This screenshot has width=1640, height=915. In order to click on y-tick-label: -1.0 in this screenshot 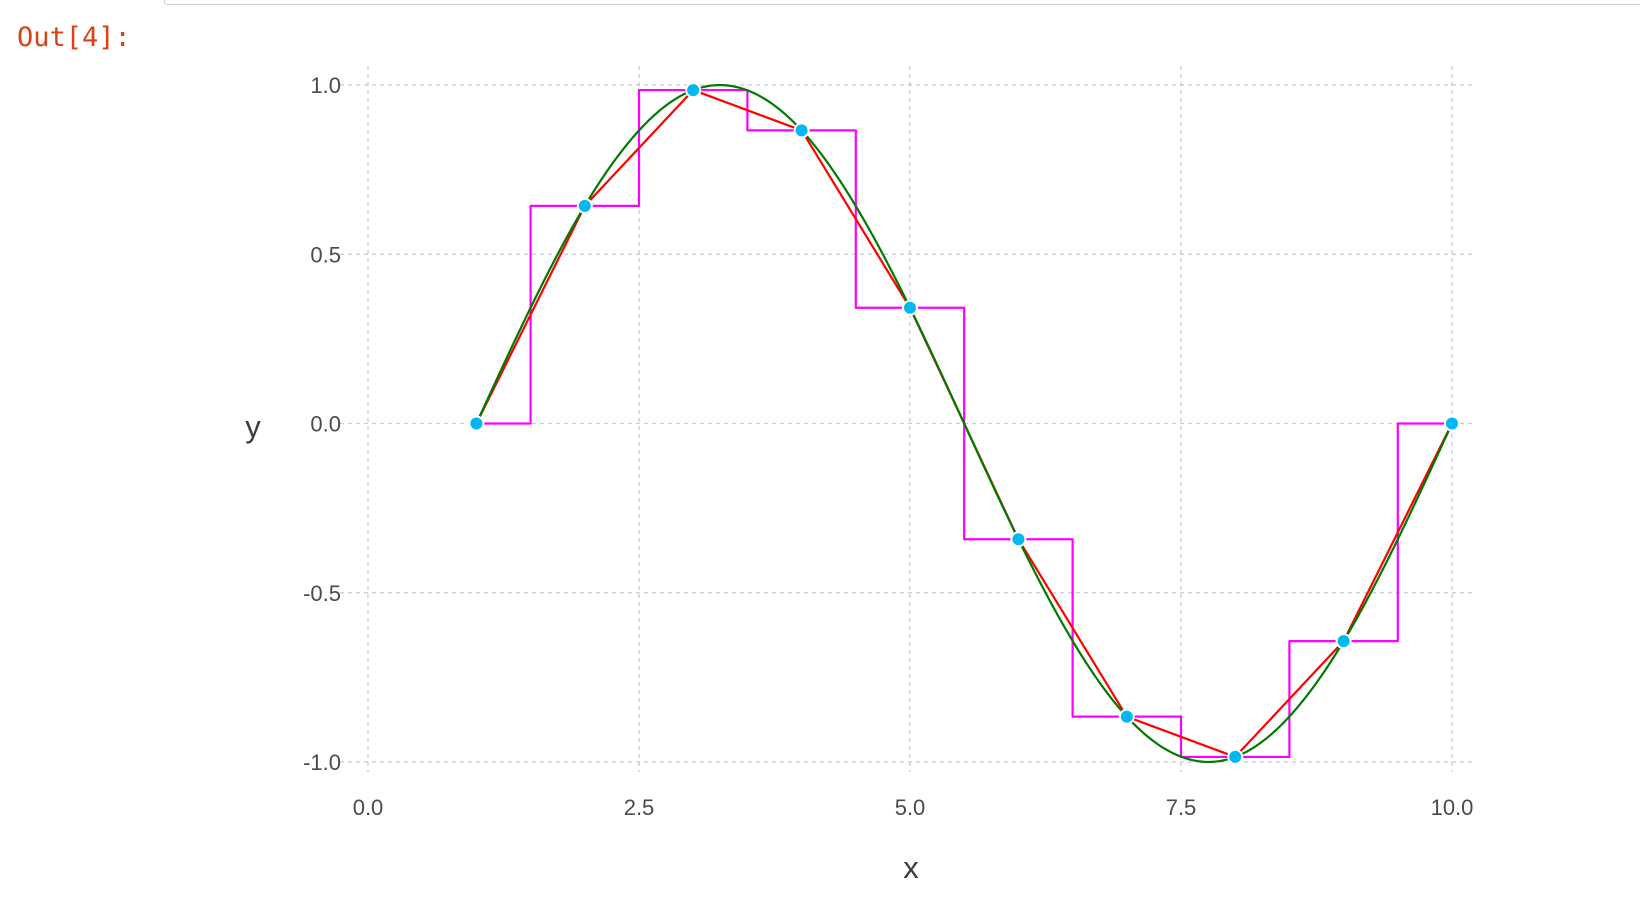, I will do `click(322, 762)`.